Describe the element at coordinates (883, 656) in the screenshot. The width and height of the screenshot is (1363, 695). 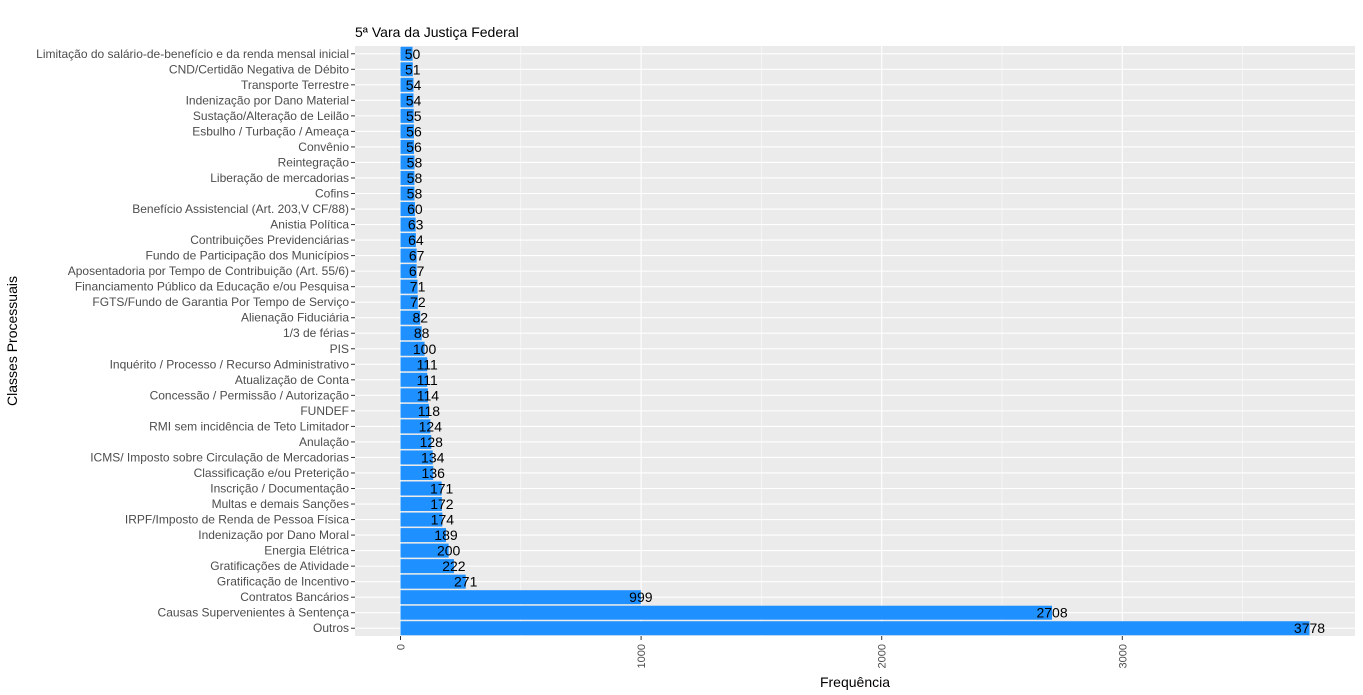
I see `x-tick-label: 2000` at that location.